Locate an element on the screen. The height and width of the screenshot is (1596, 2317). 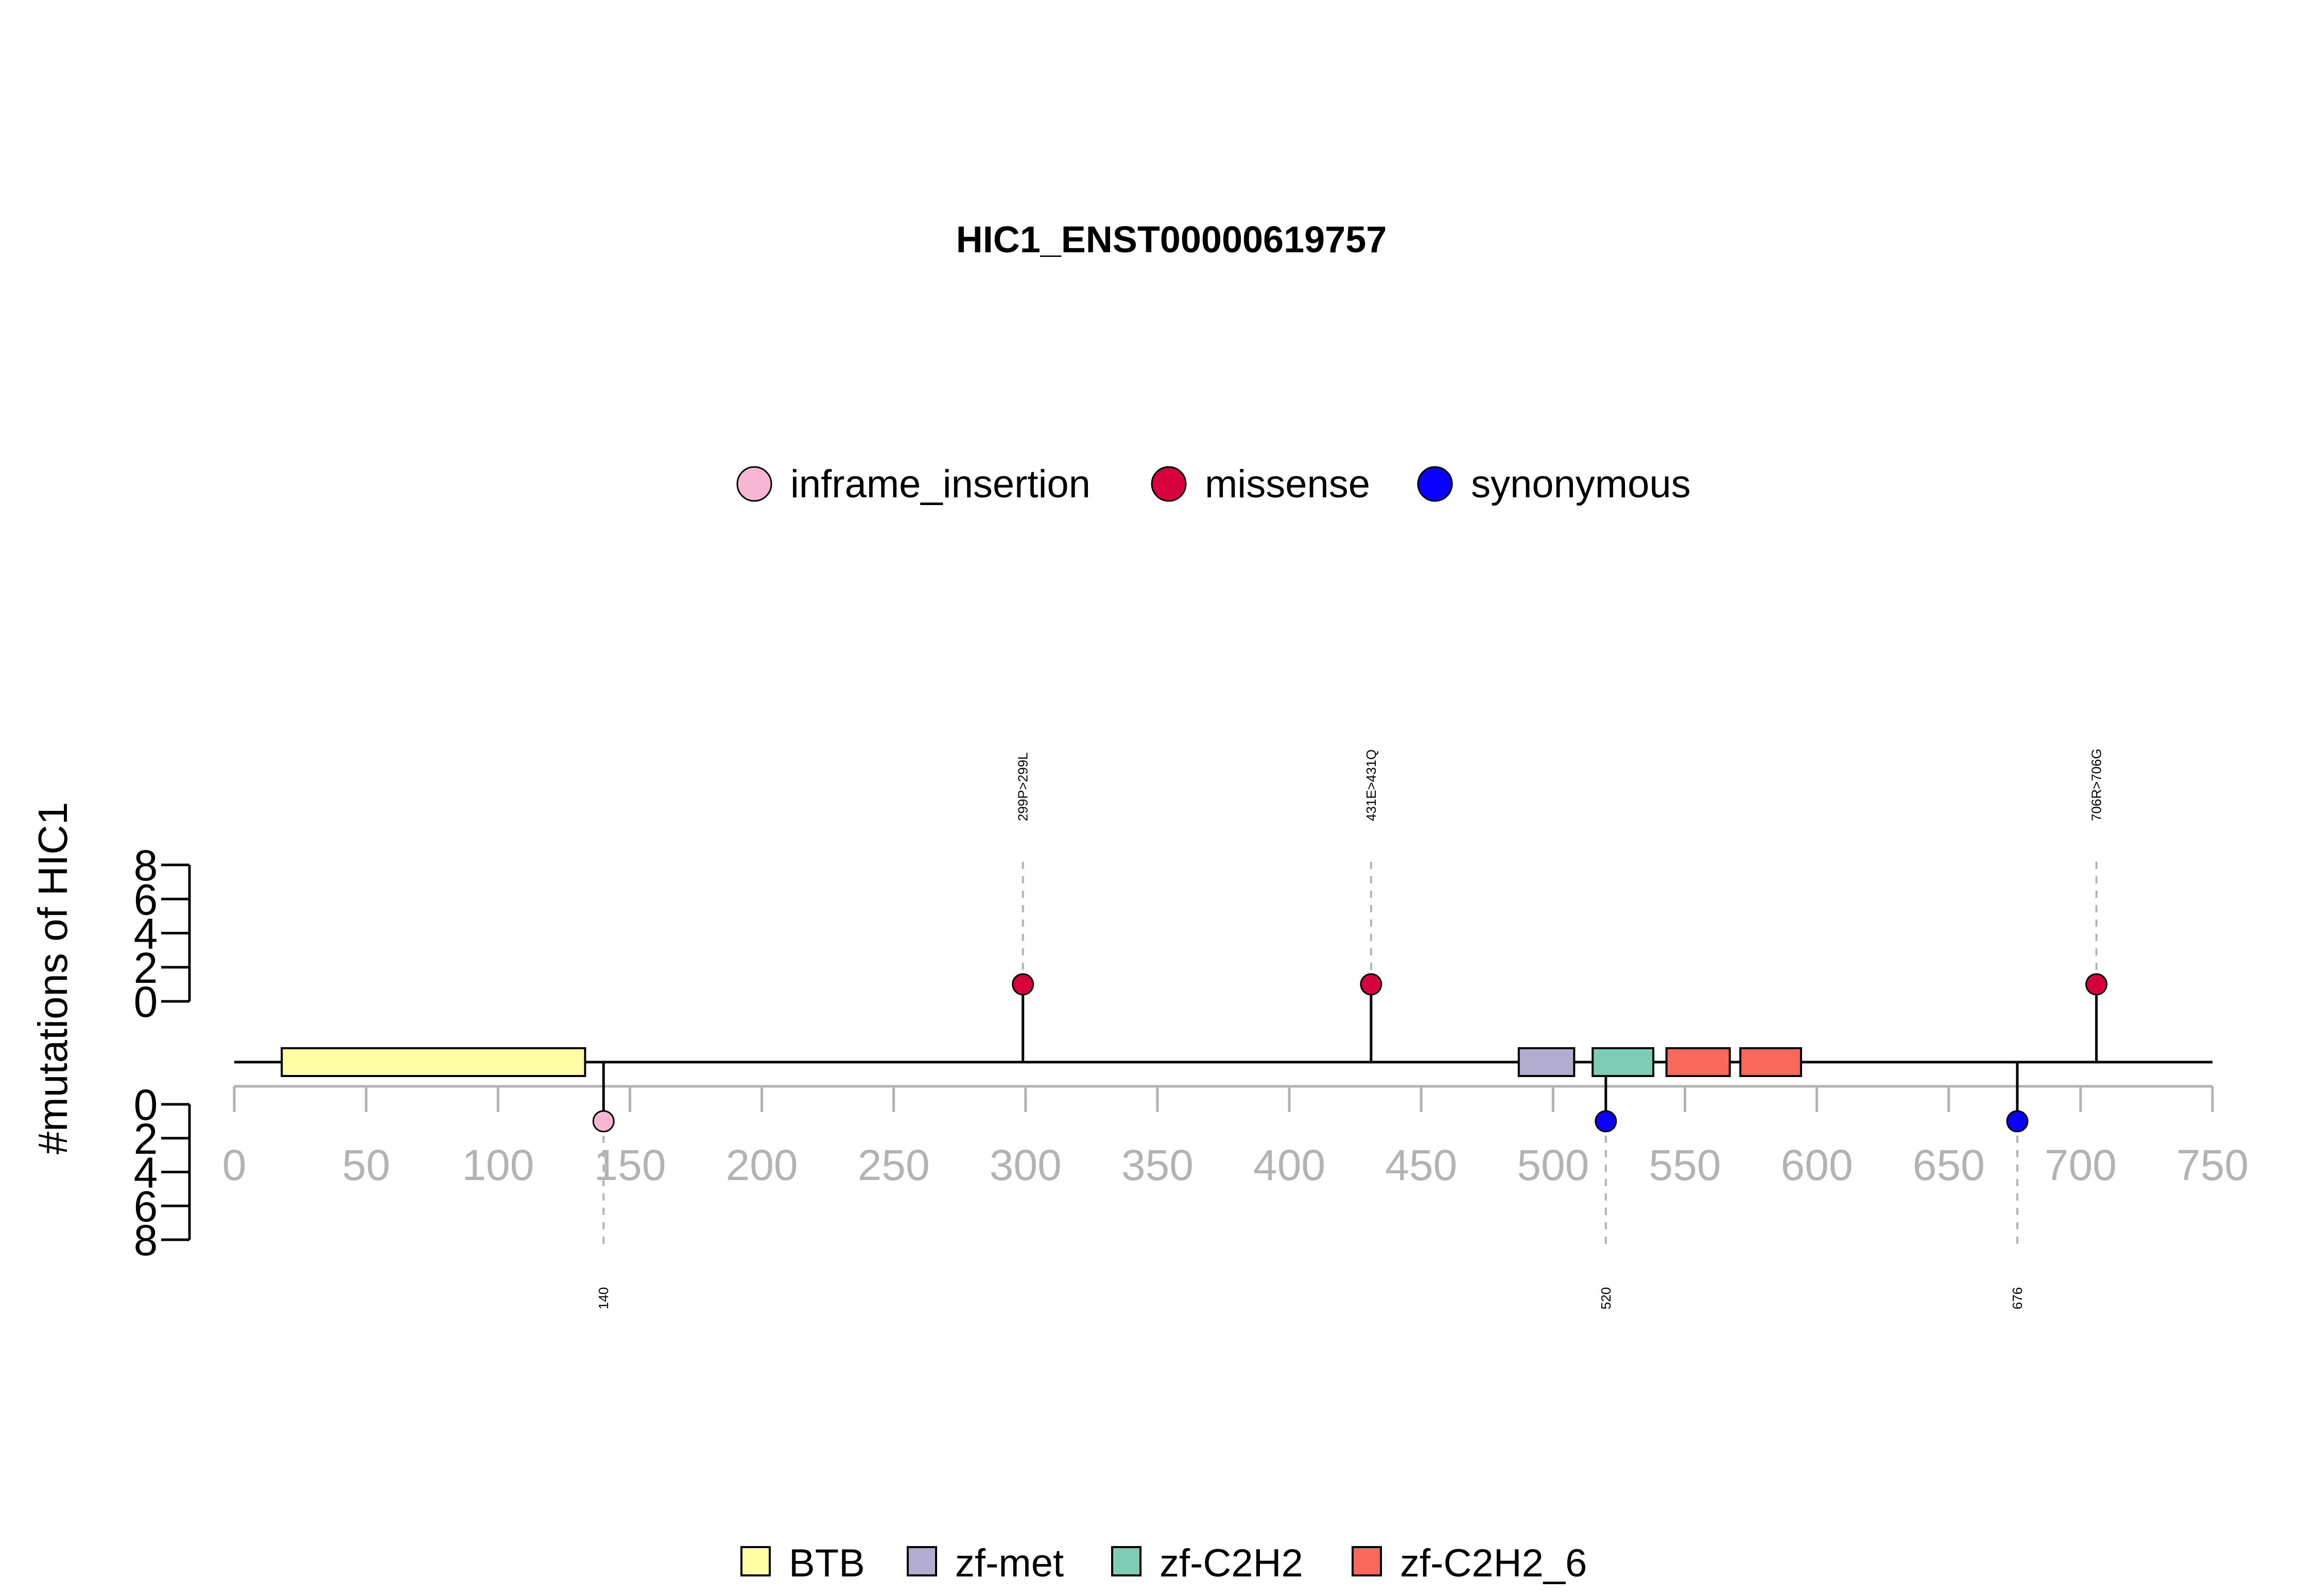
x-tick-label: 550 is located at coordinates (1685, 1165).